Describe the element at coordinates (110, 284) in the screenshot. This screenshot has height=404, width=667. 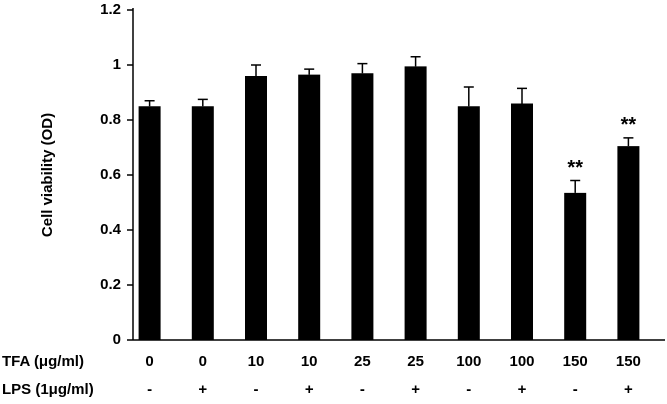
I see `y-tick-label: 0.2` at that location.